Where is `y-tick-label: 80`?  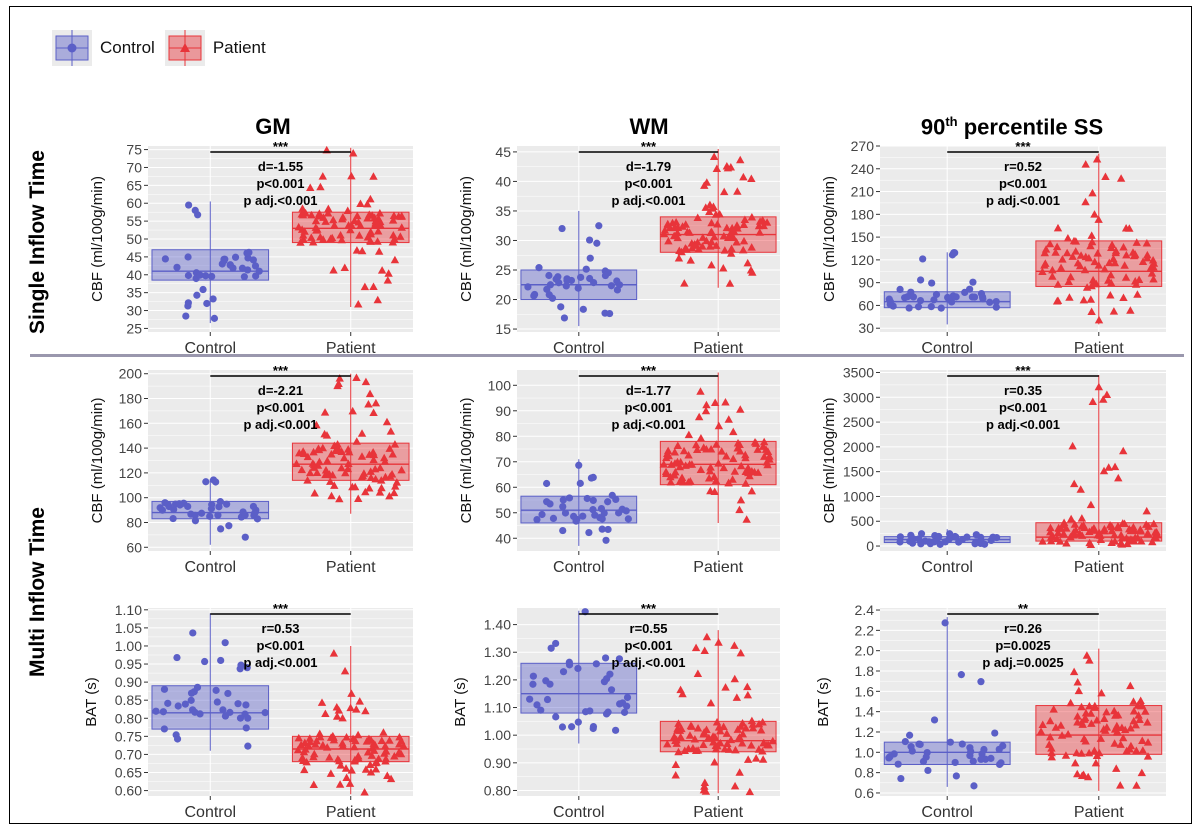
y-tick-label: 80 is located at coordinates (503, 436).